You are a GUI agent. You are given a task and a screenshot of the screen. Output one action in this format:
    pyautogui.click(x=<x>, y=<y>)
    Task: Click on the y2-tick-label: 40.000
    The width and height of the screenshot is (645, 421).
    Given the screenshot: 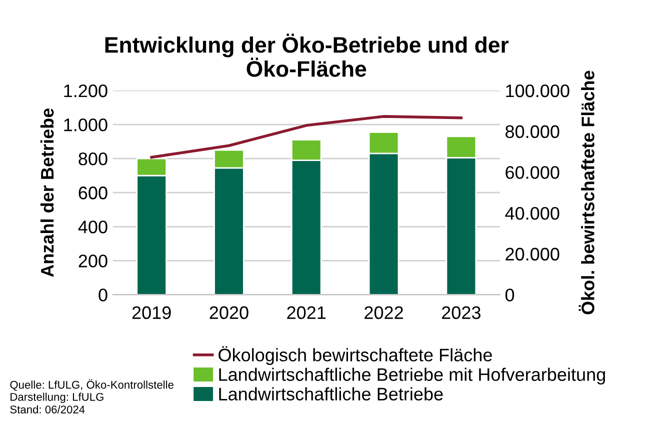 What is the action you would take?
    pyautogui.click(x=532, y=213)
    